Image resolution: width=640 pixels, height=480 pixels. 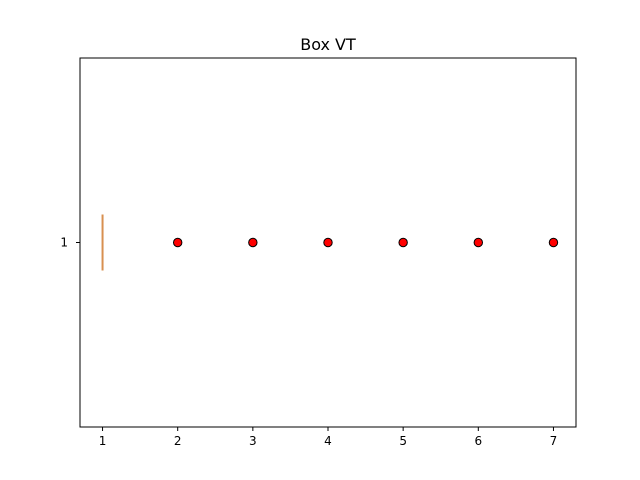 I want to click on x-axis: 1 2 3 4 5 6 7, so click(x=328, y=437).